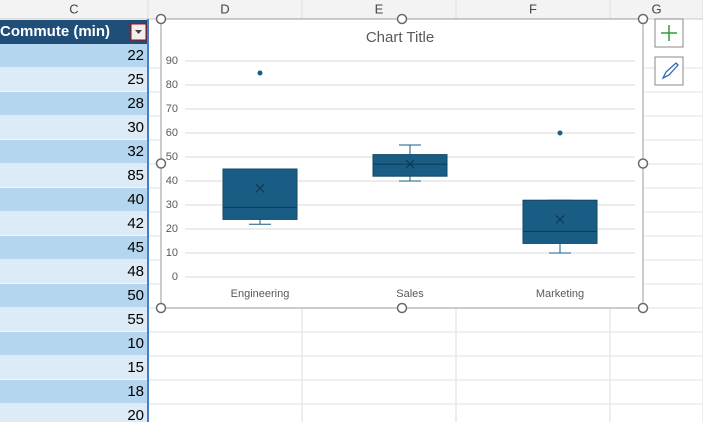 The height and width of the screenshot is (422, 703). Describe the element at coordinates (400, 37) in the screenshot. I see `chart-title: Chart Title` at that location.